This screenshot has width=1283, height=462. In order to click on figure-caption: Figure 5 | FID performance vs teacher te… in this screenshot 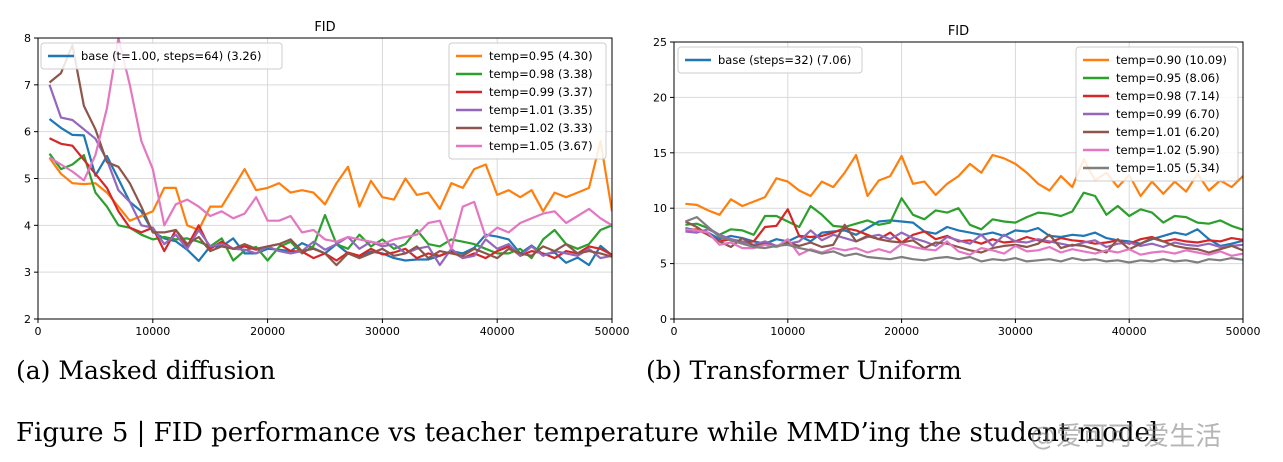, I will do `click(587, 433)`.